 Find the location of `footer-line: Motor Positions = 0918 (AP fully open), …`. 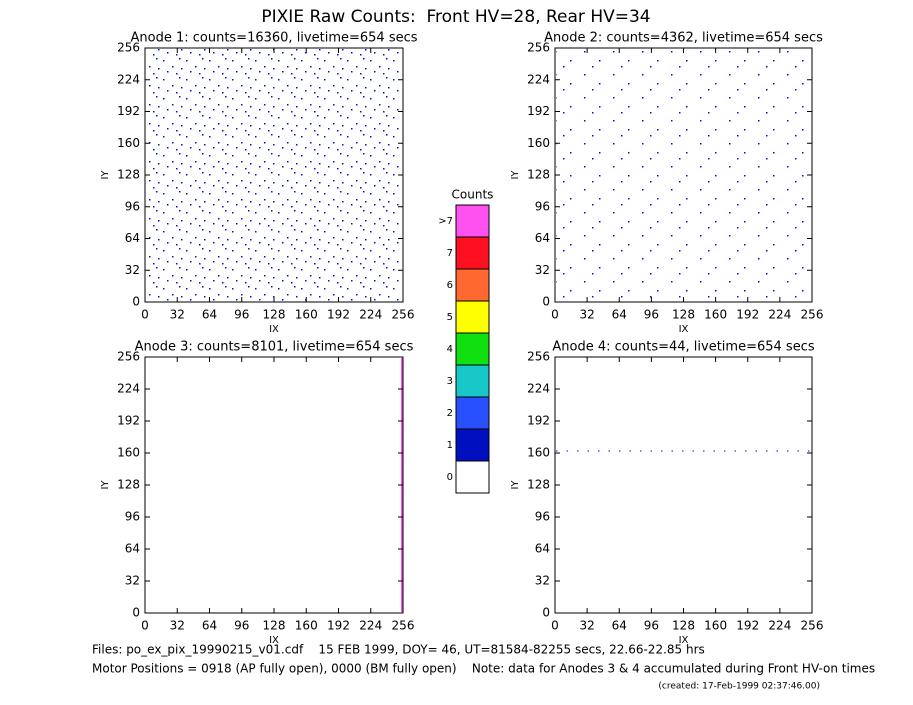

footer-line: Motor Positions = 0918 (AP fully open), … is located at coordinates (483, 669).